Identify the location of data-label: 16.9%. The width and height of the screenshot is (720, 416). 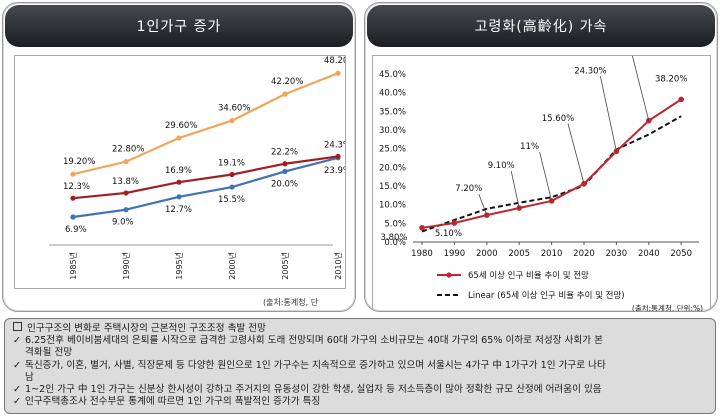
(178, 171).